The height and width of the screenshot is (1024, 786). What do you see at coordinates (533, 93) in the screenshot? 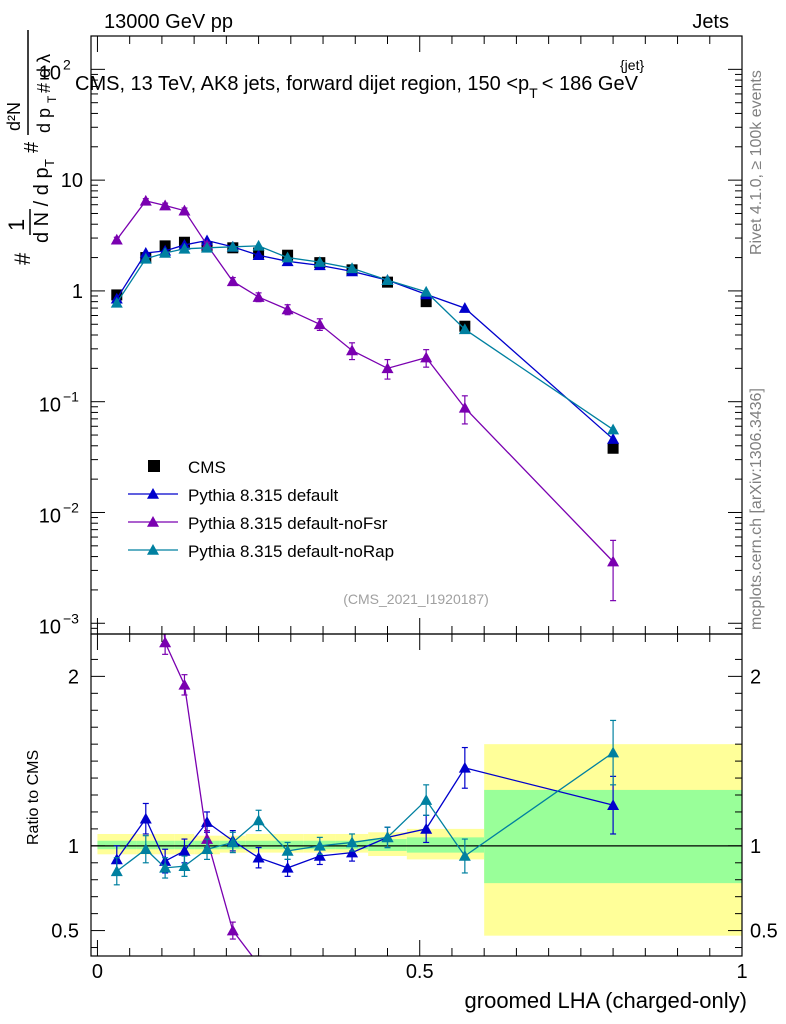
I see `plot-title-sub: T` at bounding box center [533, 93].